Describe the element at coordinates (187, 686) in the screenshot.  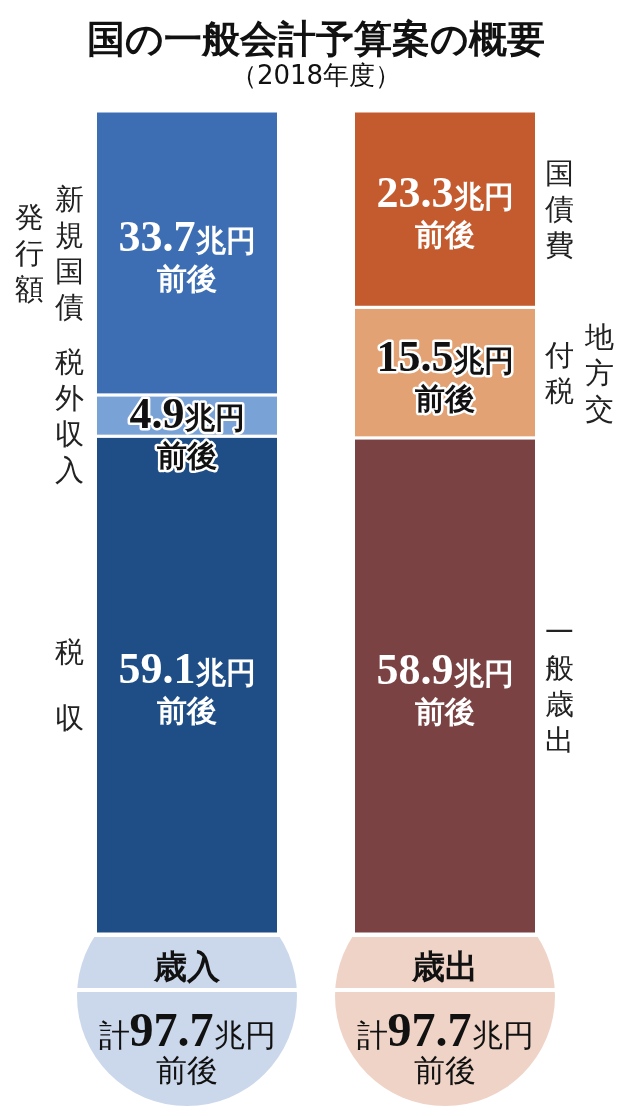
I see `data-label: 59.1兆円前後` at that location.